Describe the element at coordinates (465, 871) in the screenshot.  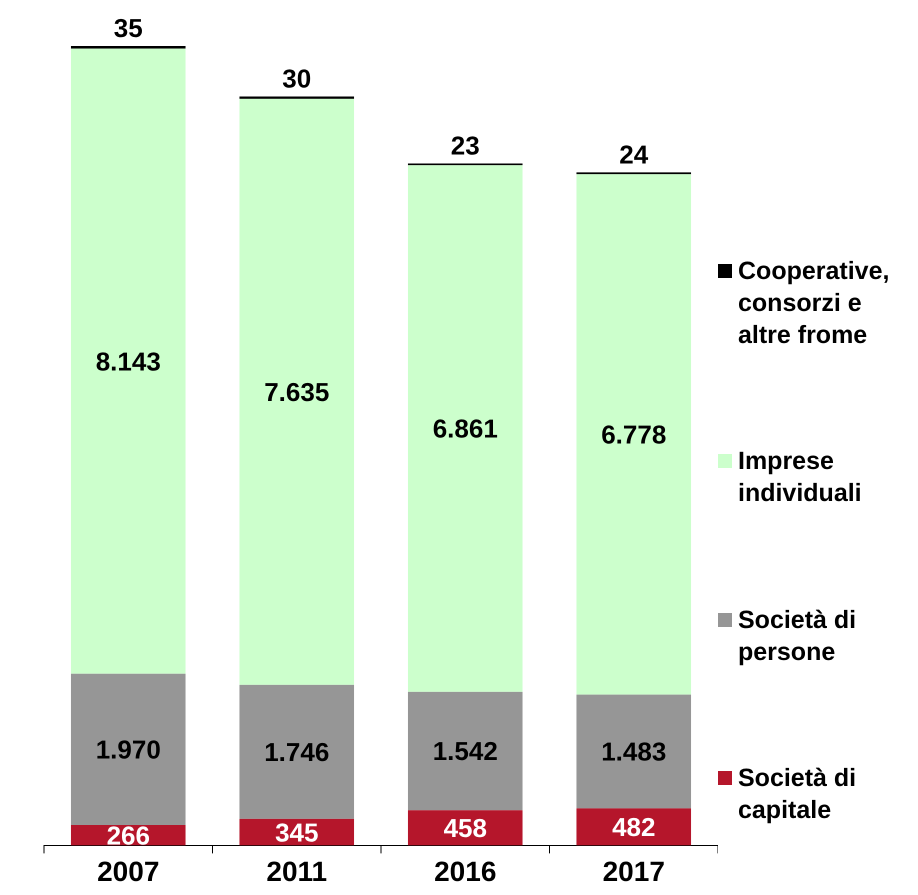
I see `x-tick-label: 2016` at that location.